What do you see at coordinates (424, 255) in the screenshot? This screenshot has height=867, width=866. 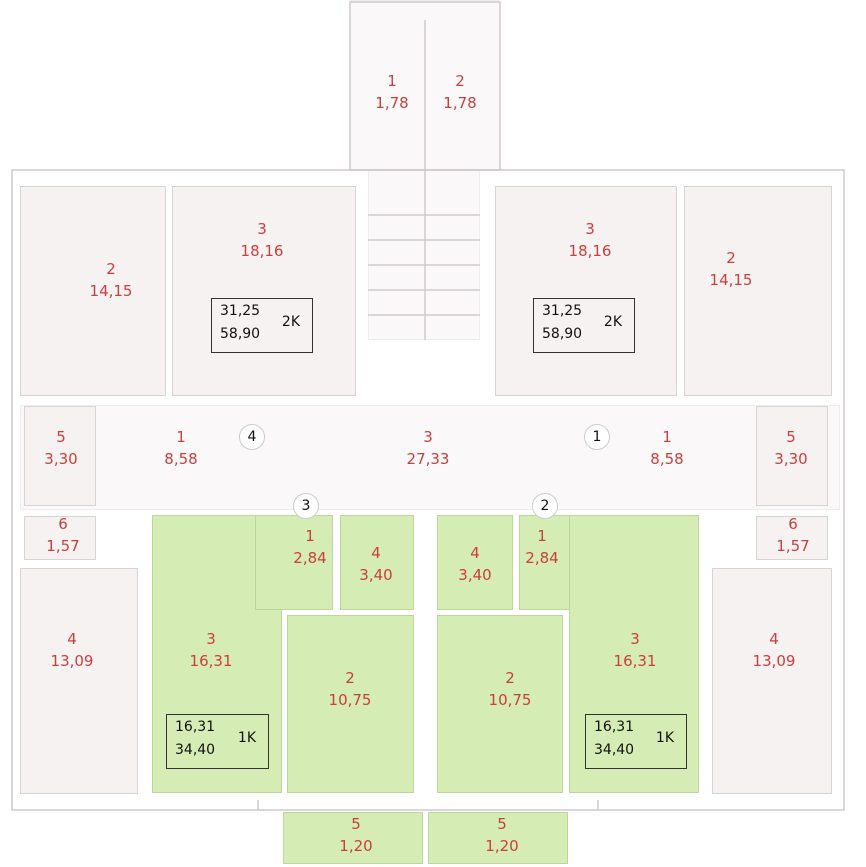 I see `staircase` at bounding box center [424, 255].